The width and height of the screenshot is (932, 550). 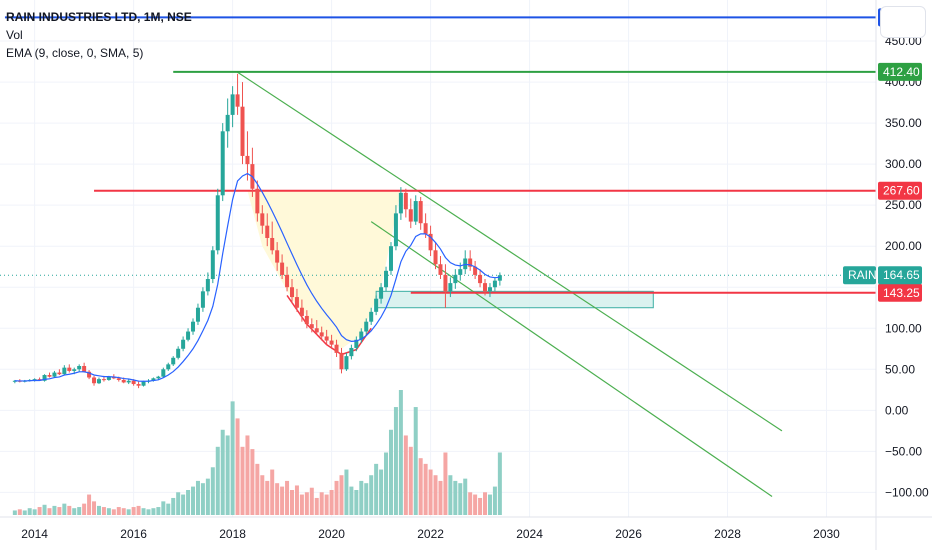 What do you see at coordinates (514, 299) in the screenshot?
I see `support-zone` at bounding box center [514, 299].